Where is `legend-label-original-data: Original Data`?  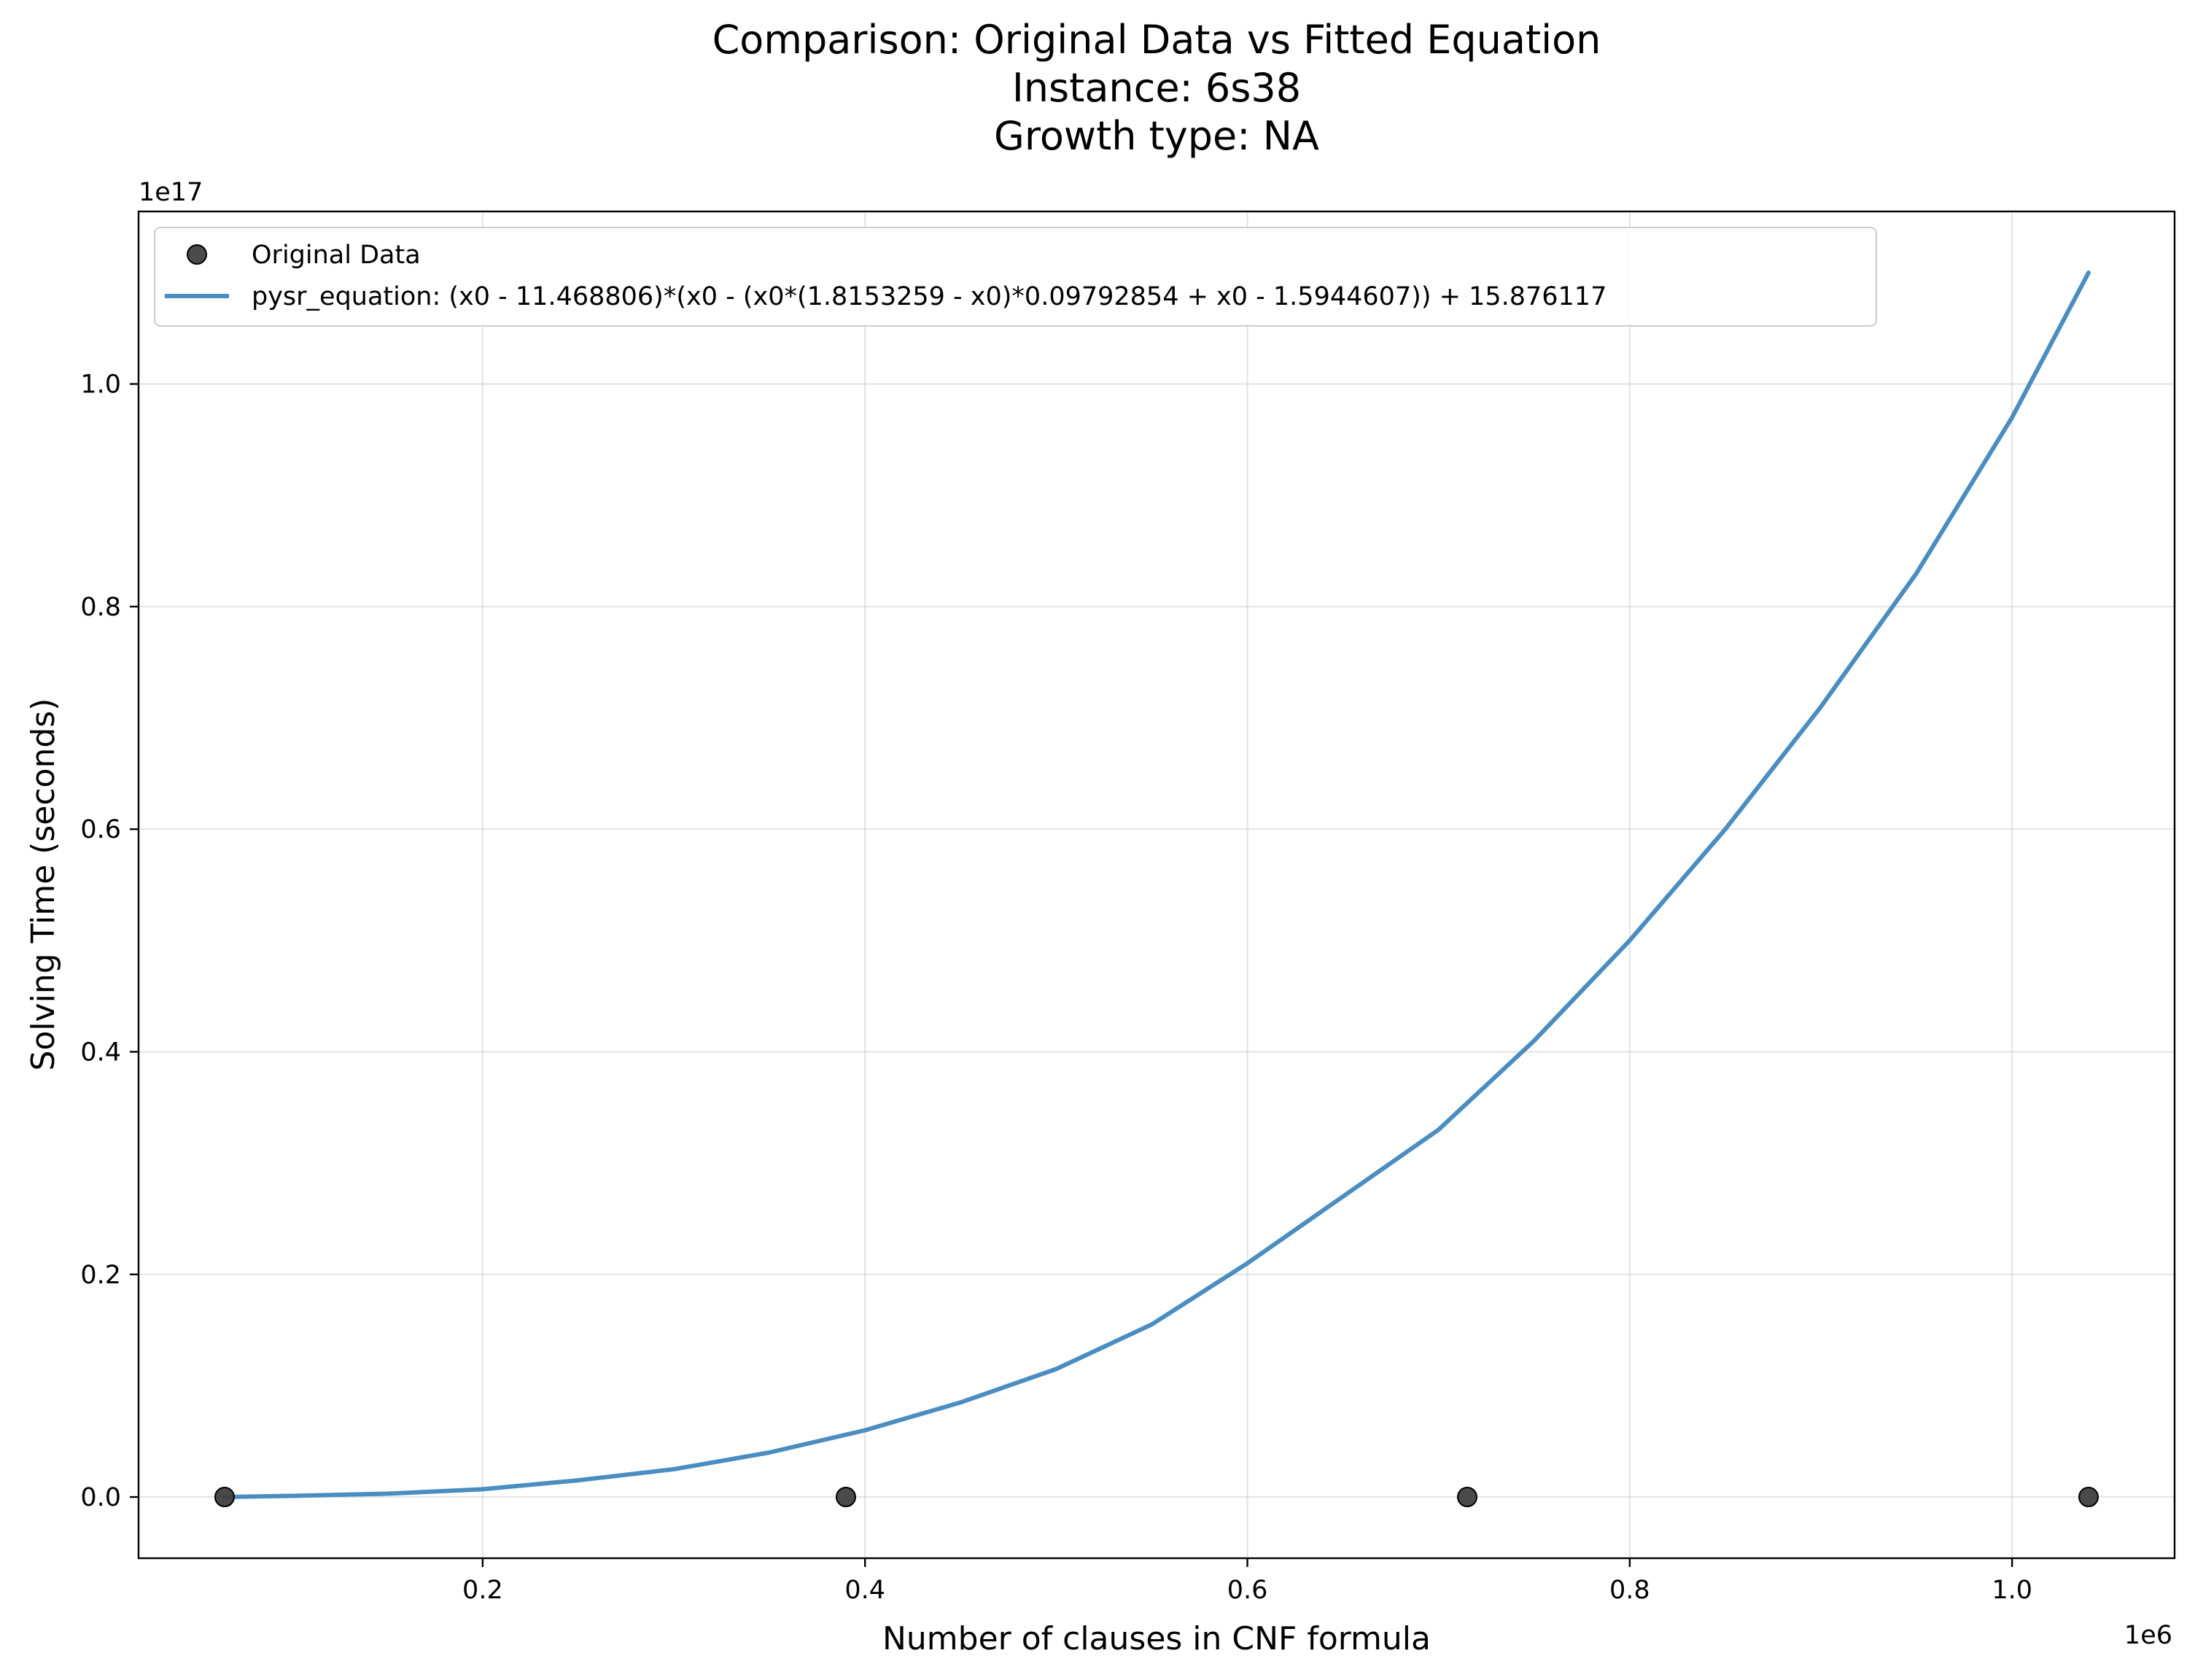
legend-label-original-data: Original Data is located at coordinates (336, 255).